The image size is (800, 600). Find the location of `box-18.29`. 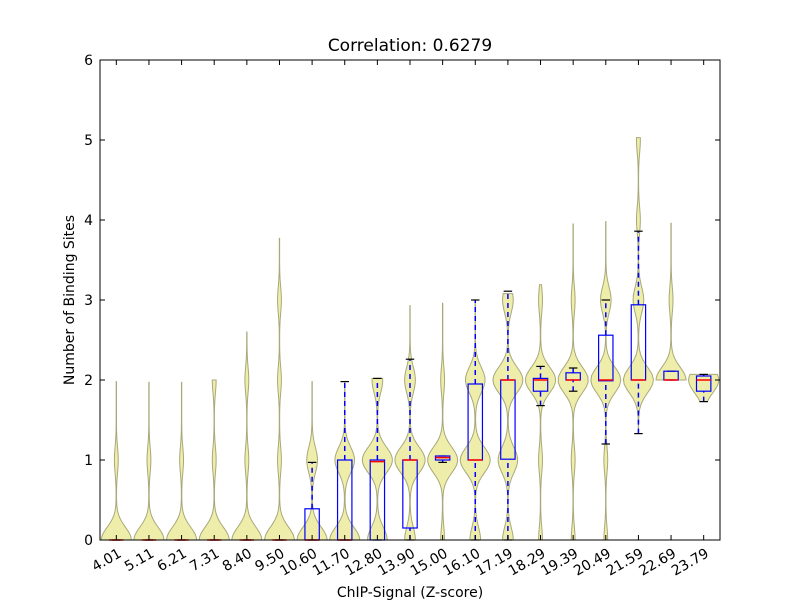

box-18.29 is located at coordinates (540, 386).